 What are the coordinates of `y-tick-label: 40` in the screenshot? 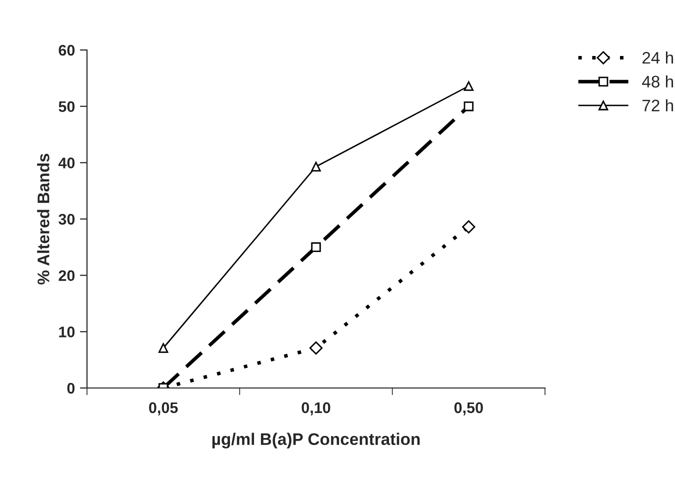 It's located at (66, 163).